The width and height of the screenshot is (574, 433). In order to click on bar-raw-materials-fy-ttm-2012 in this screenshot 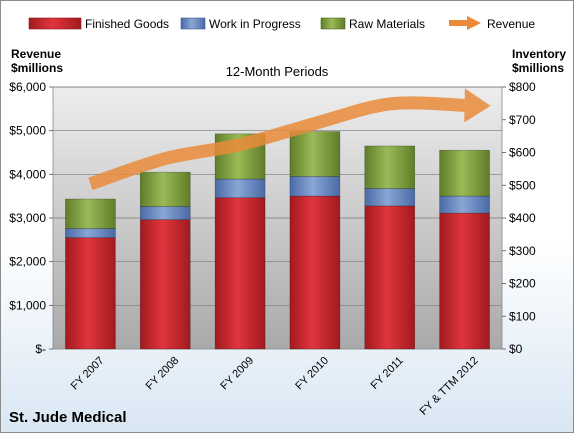, I will do `click(464, 173)`.